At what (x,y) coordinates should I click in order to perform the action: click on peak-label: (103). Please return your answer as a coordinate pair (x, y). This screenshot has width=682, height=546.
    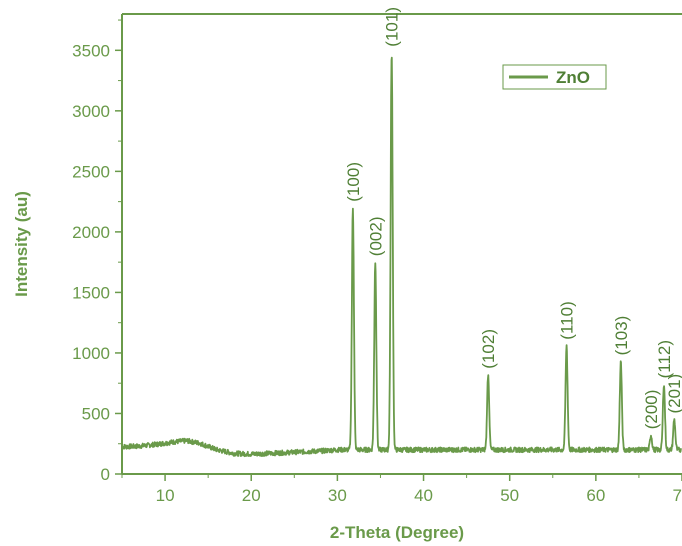
    Looking at the image, I should click on (621, 336).